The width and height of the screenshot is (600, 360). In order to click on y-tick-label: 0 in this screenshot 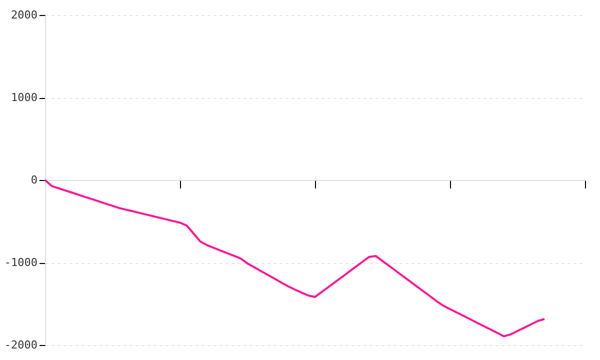, I will do `click(34, 180)`.